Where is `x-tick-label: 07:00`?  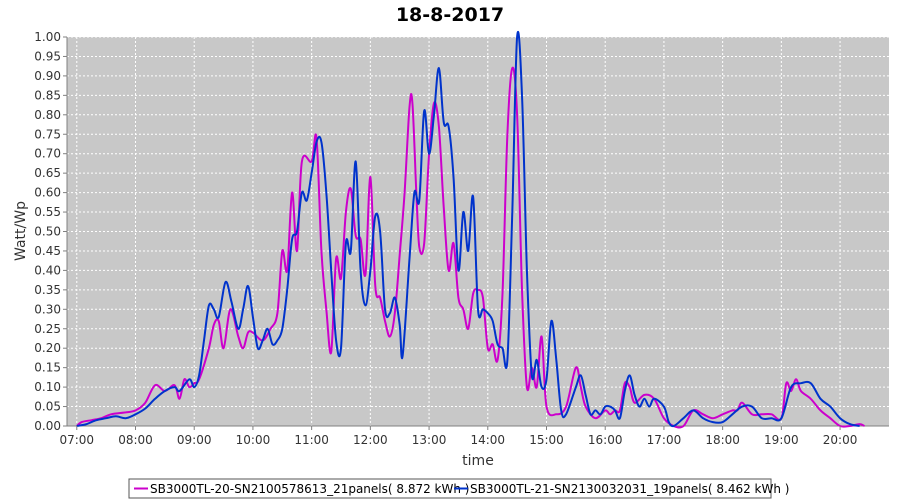
x-tick-label: 07:00 is located at coordinates (76, 440).